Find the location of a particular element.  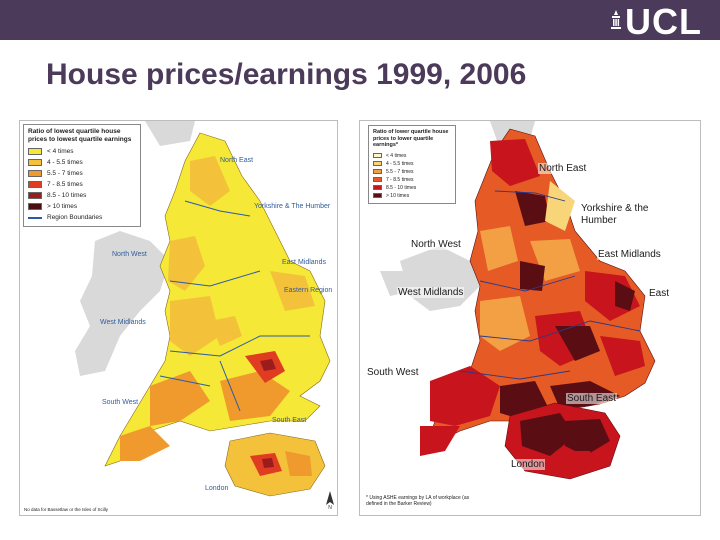

legend-item: Region Boundaries is located at coordinates (82, 217).